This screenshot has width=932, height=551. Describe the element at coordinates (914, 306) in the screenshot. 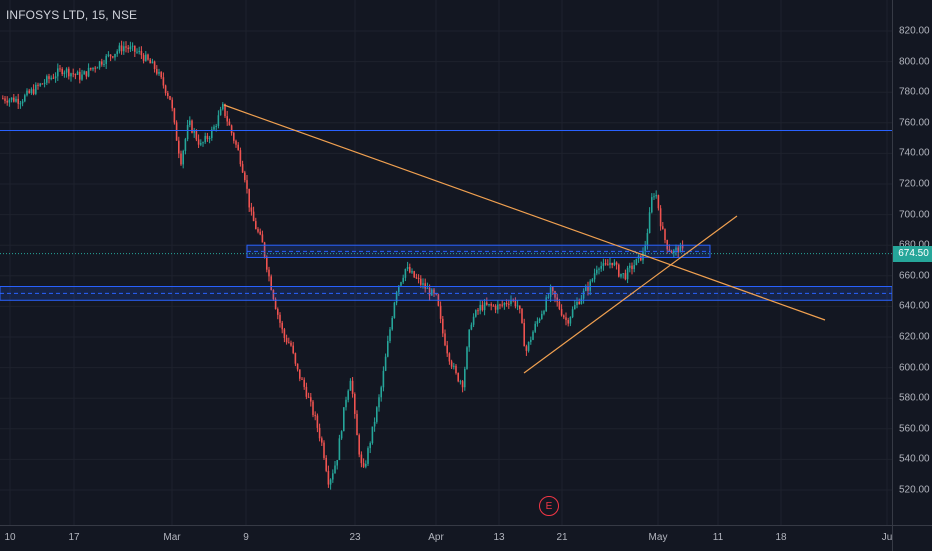

I see `price-tick-label: 640.00` at that location.